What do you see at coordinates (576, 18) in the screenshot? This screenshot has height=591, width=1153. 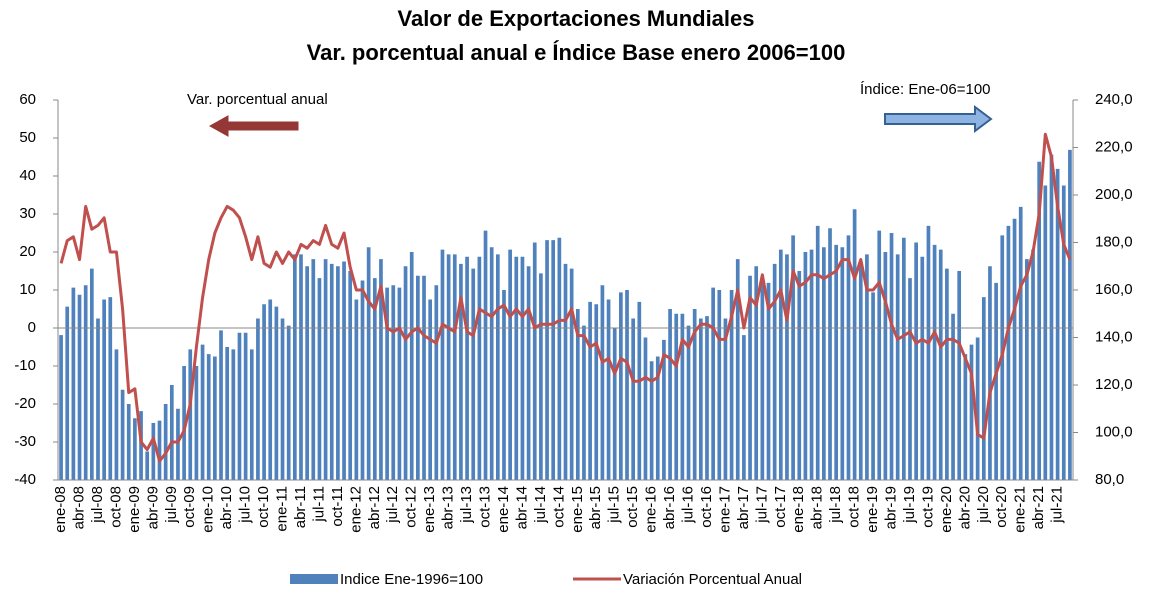 I see `chart-title: Valor de Exportaciones Mundiales` at bounding box center [576, 18].